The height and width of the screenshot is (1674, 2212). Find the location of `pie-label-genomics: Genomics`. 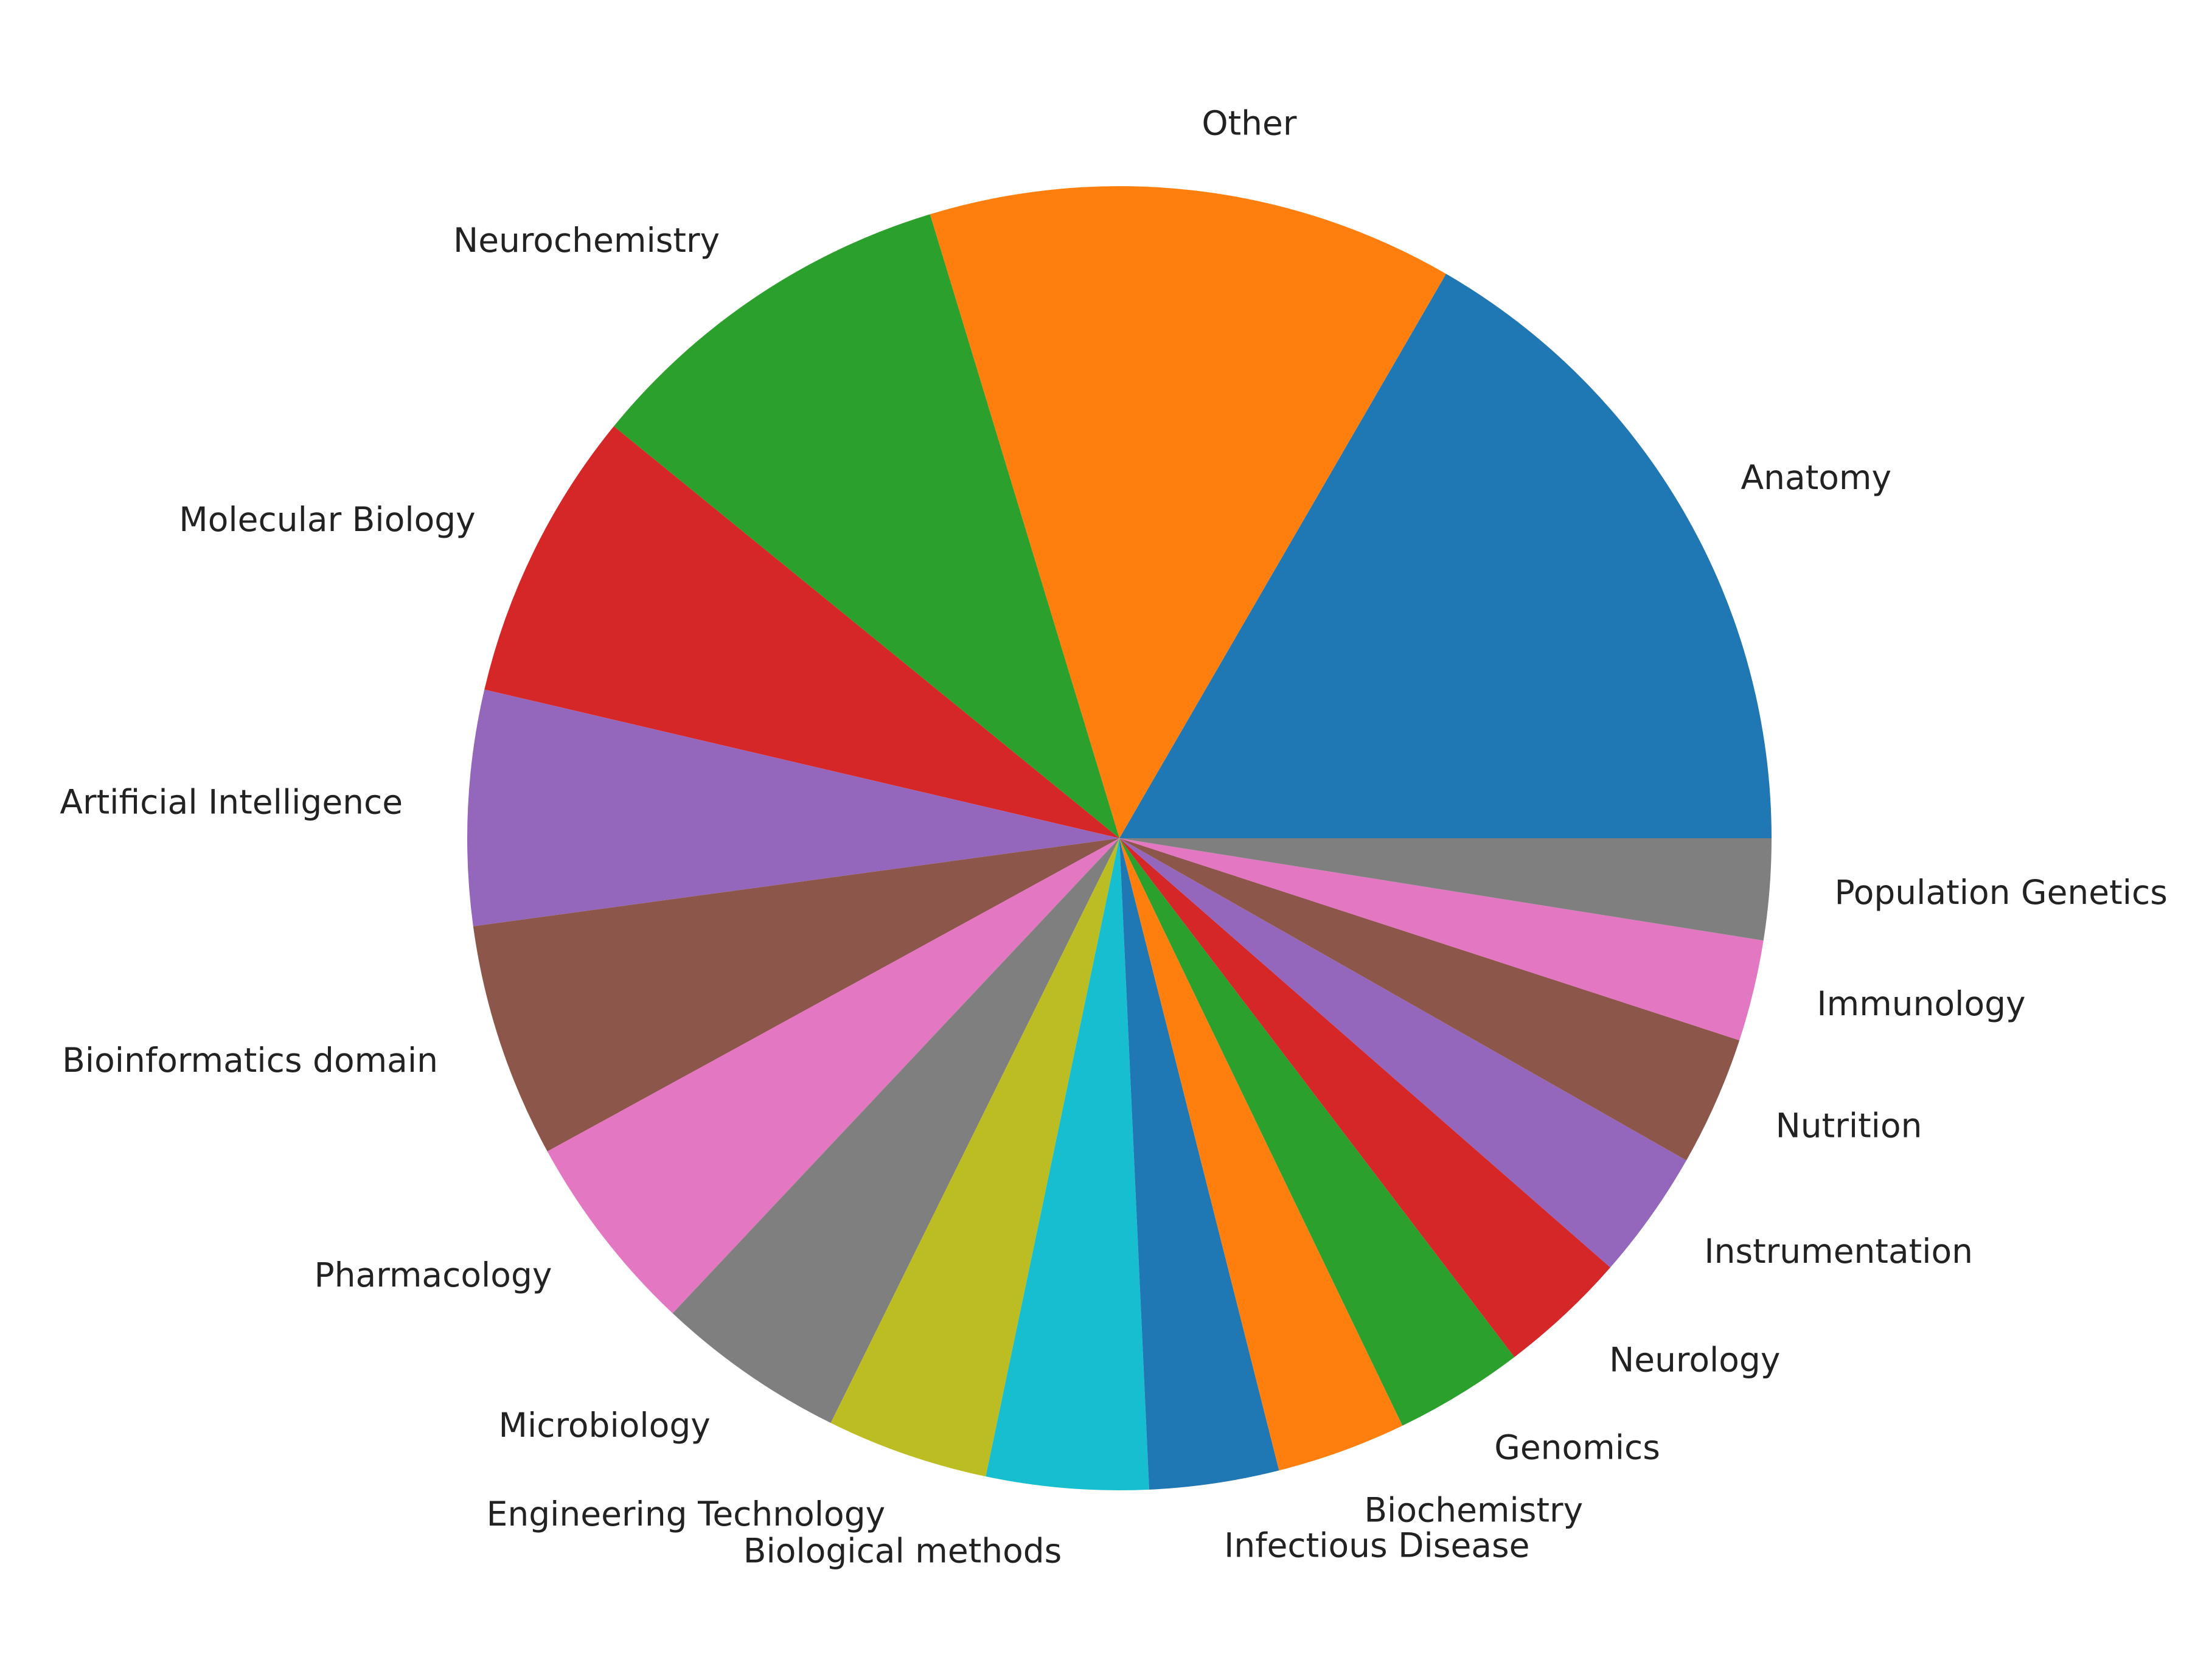

pie-label-genomics: Genomics is located at coordinates (1577, 1447).